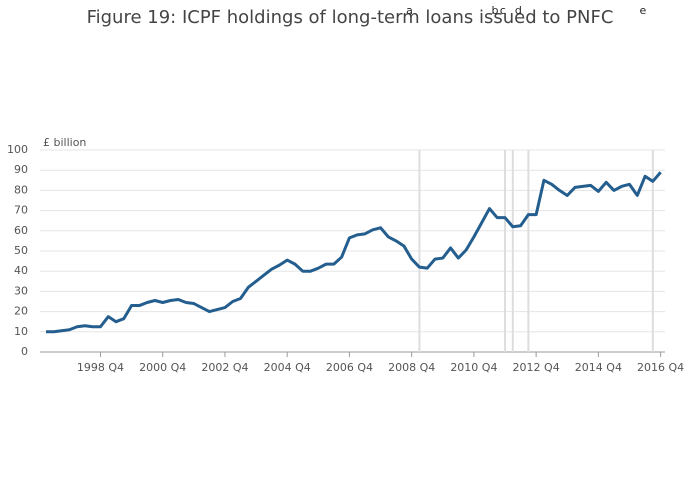 This screenshot has width=700, height=502. Describe the element at coordinates (411, 367) in the screenshot. I see `x-tick-label: 2008 Q4` at that location.